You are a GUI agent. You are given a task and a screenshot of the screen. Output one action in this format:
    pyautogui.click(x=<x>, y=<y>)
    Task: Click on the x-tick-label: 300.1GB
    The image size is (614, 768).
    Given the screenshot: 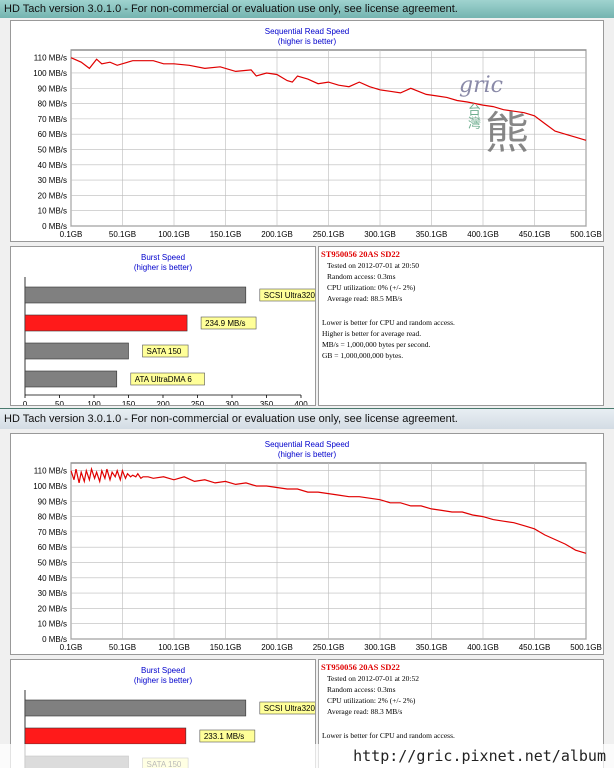 What is the action you would take?
    pyautogui.click(x=380, y=234)
    